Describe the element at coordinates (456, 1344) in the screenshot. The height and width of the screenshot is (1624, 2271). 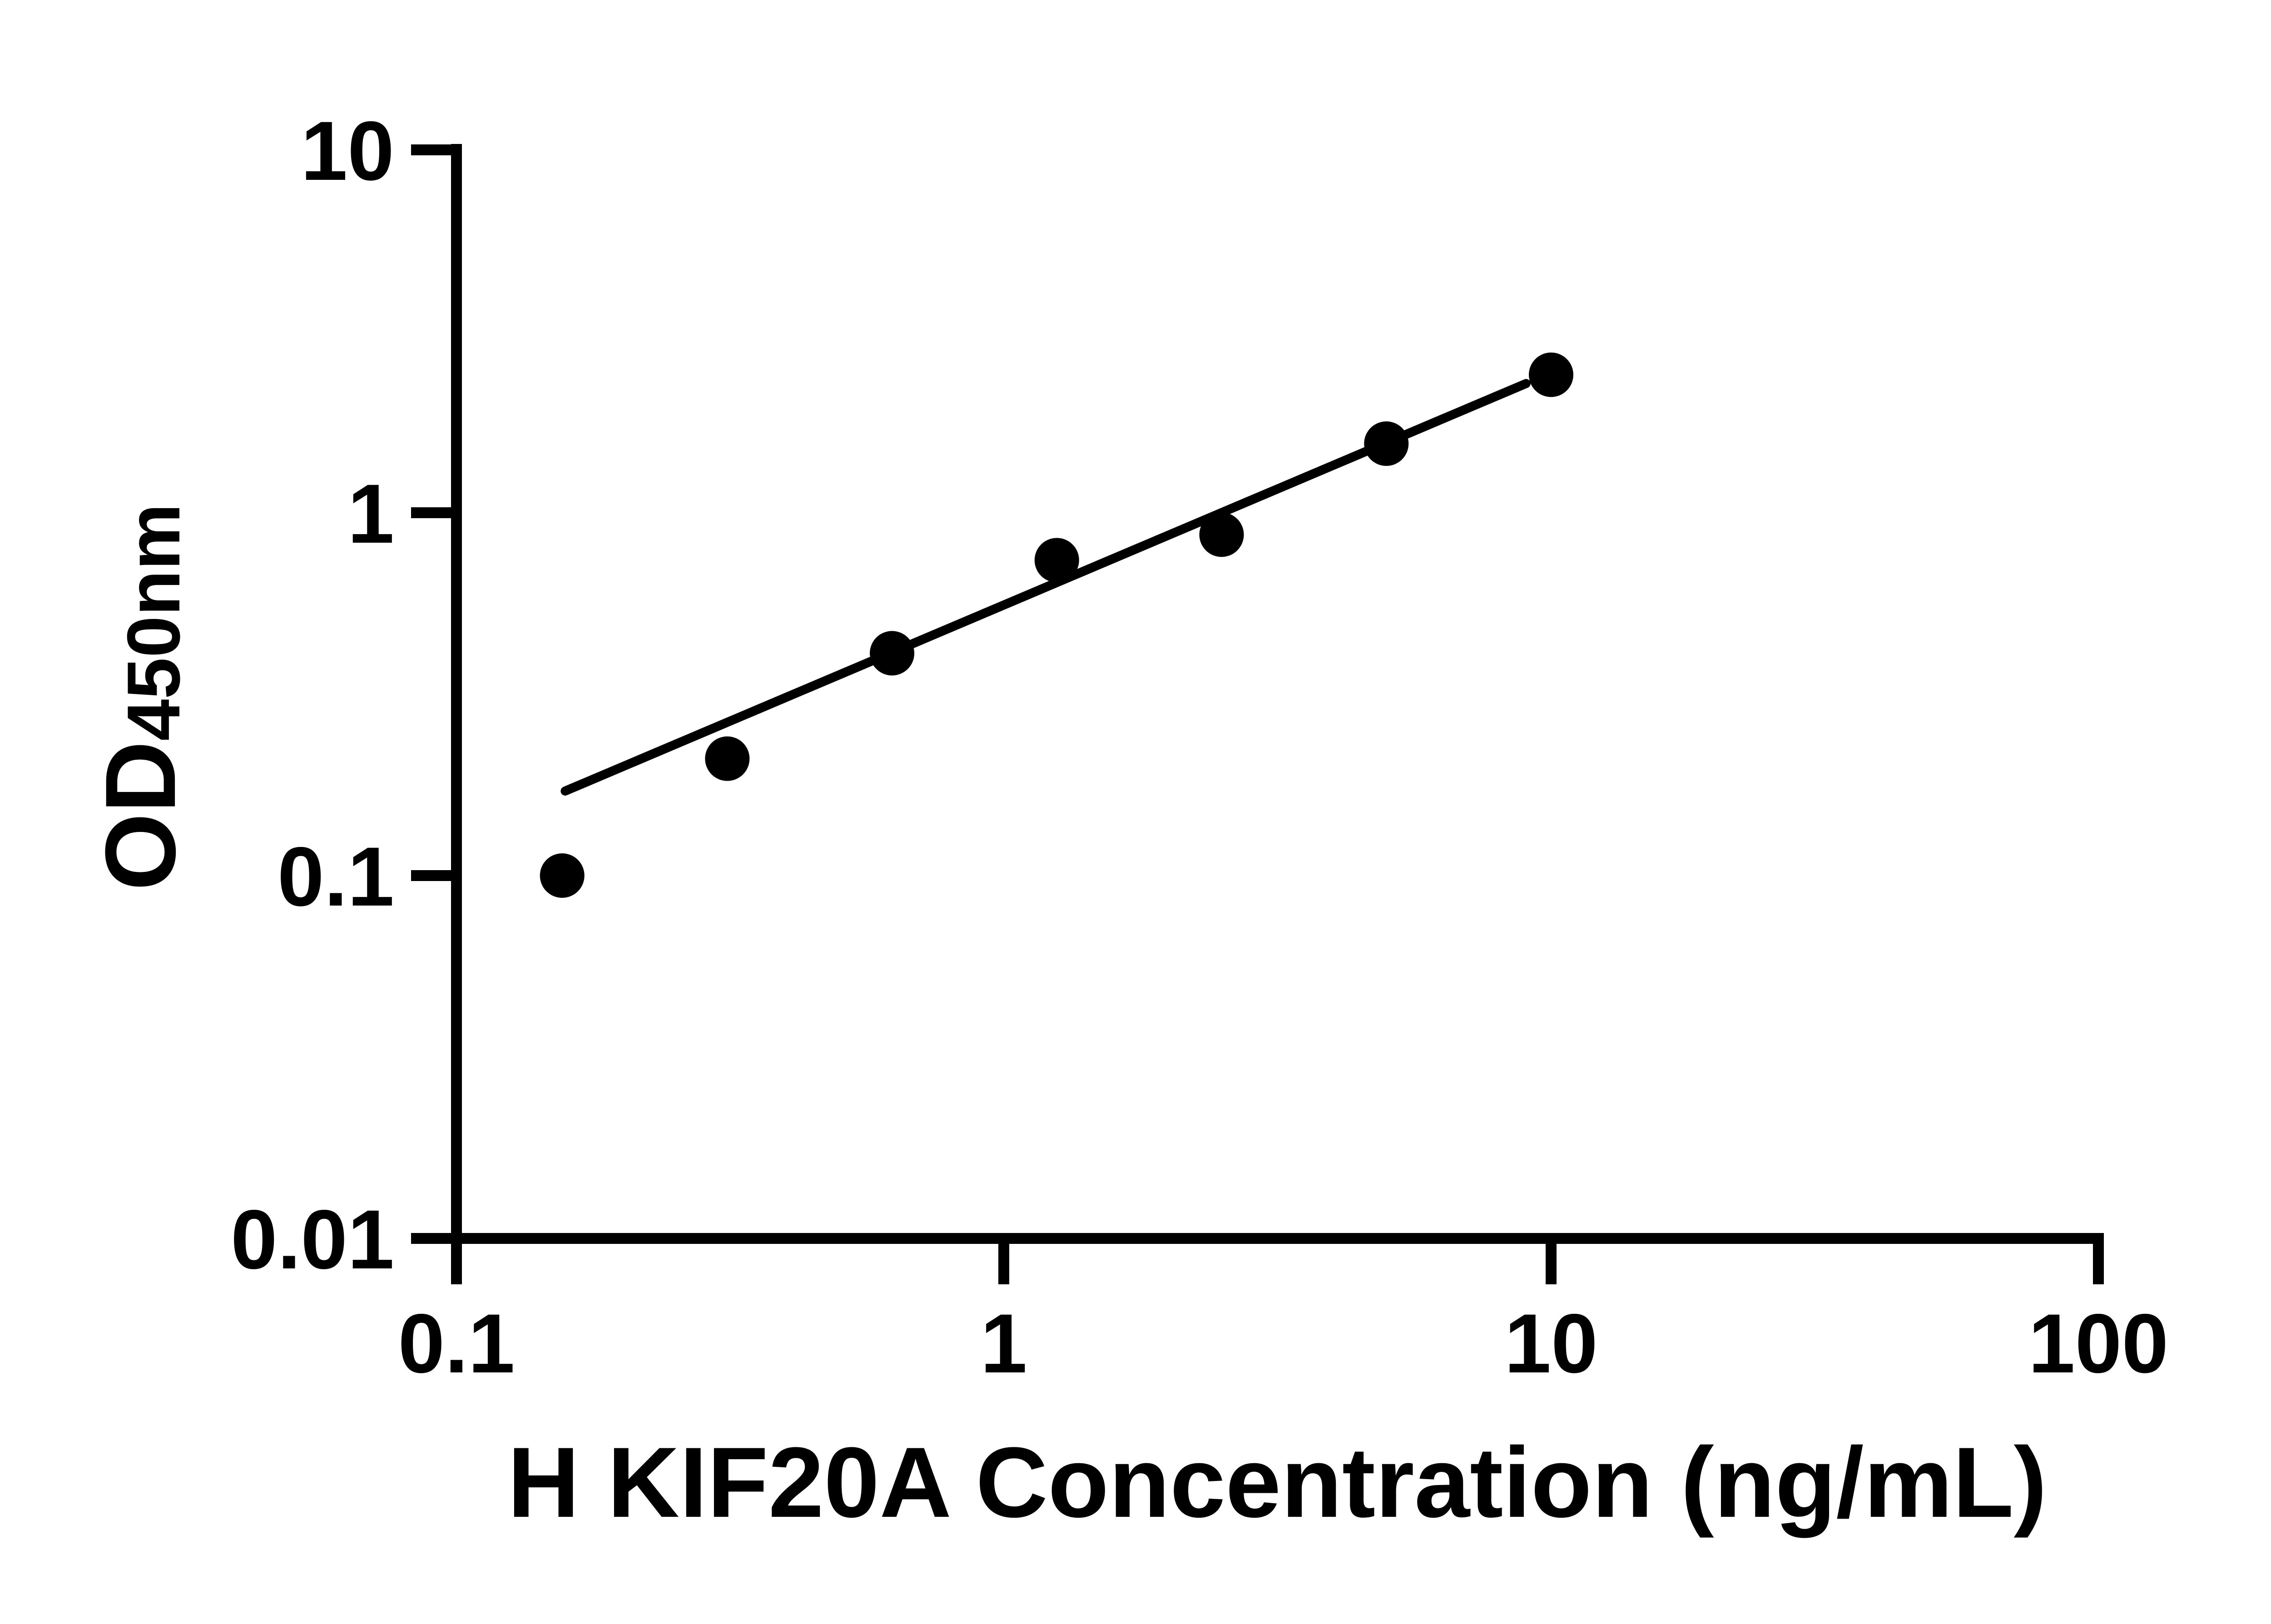
I see `x-tick-label: 0.1` at that location.